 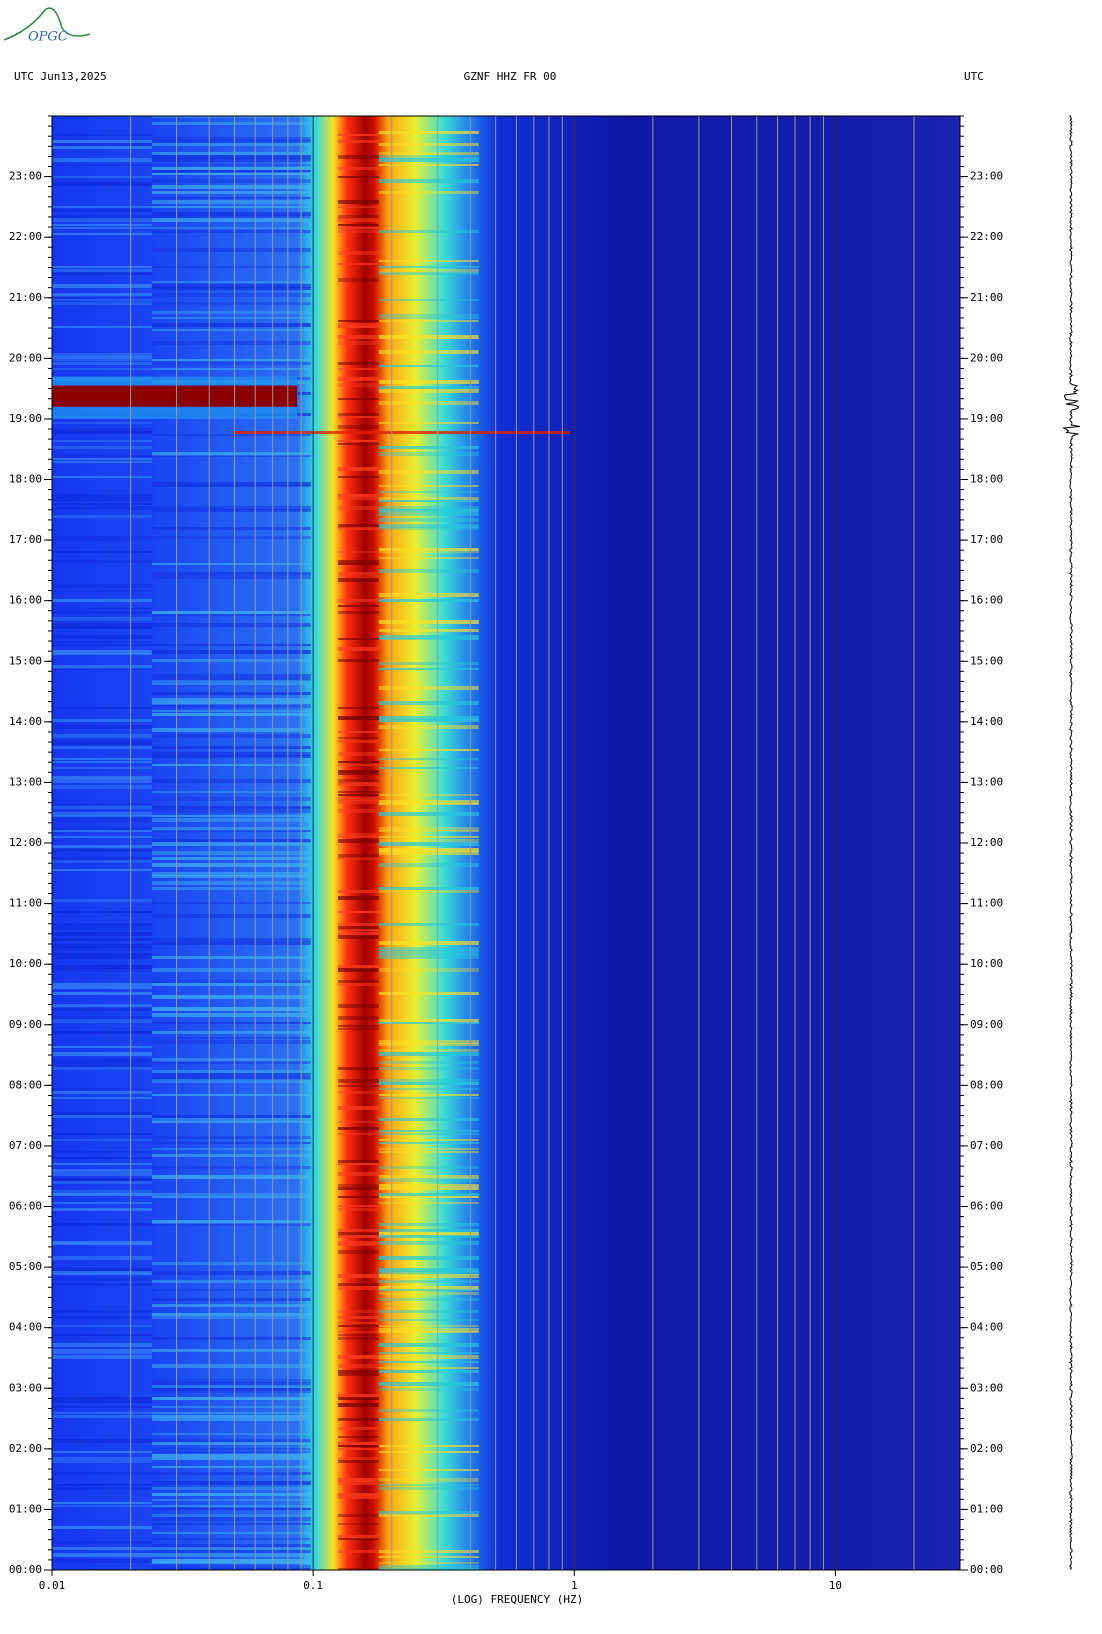 I want to click on y-tick-label-right: 04:00, so click(x=986, y=1327).